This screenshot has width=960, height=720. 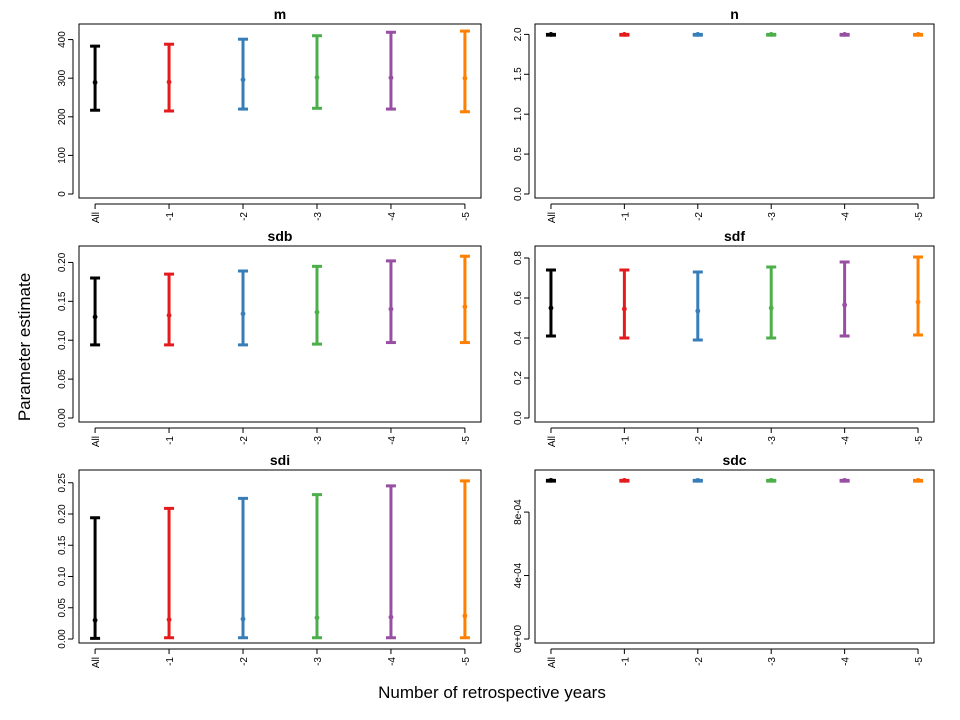 What do you see at coordinates (62, 155) in the screenshot?
I see `y-tick-label: 100` at bounding box center [62, 155].